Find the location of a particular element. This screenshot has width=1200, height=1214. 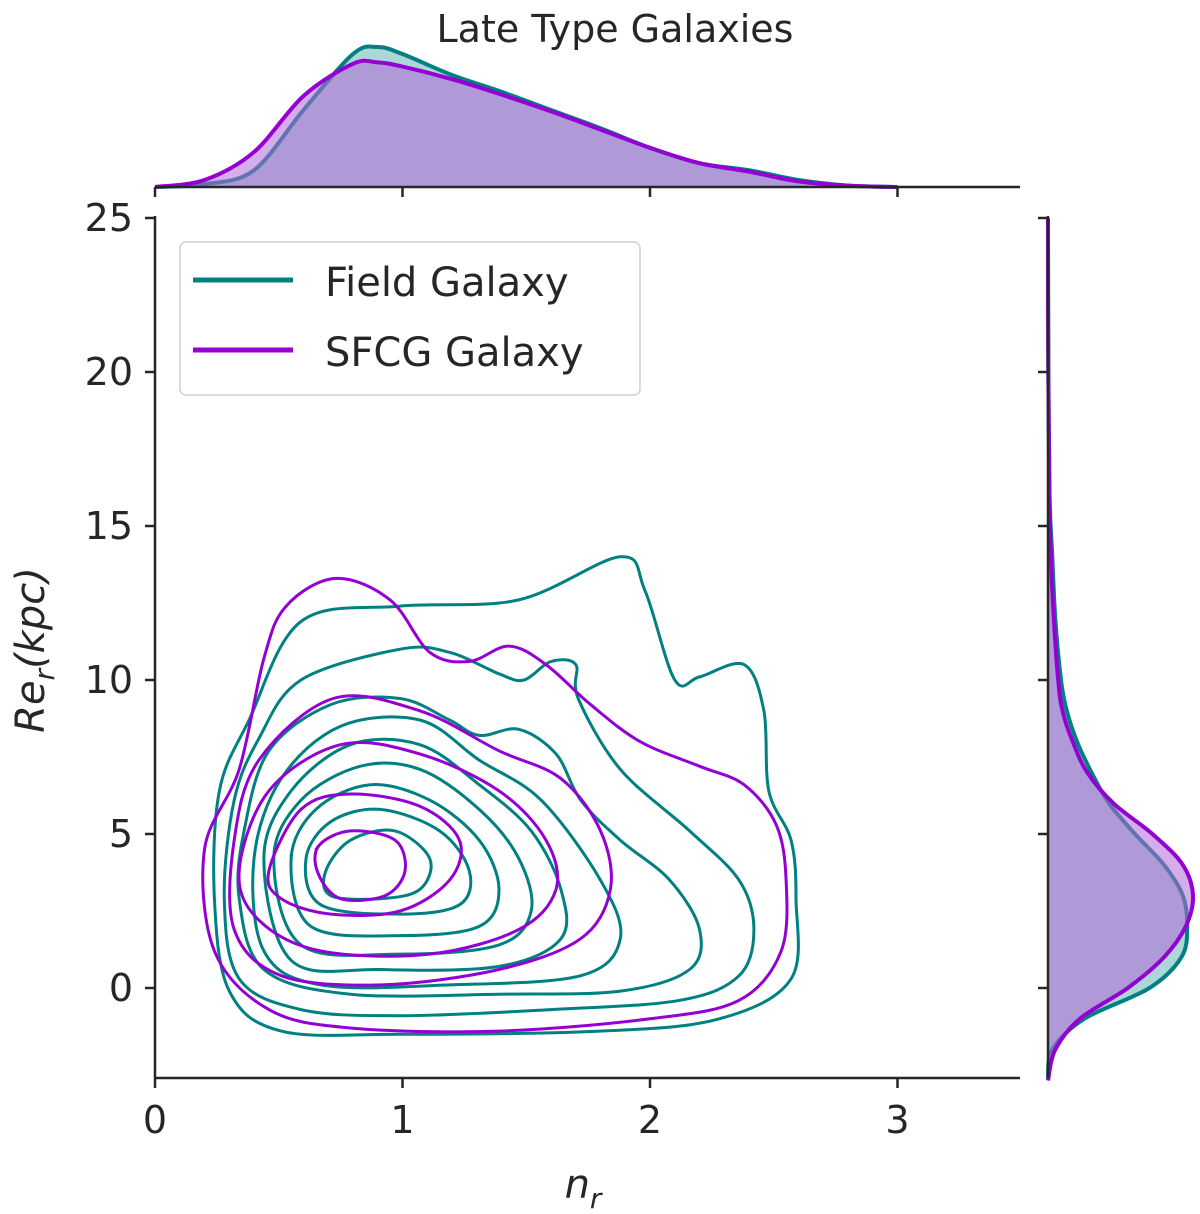

y-axis-label-main: Re is located at coordinates (31, 706).